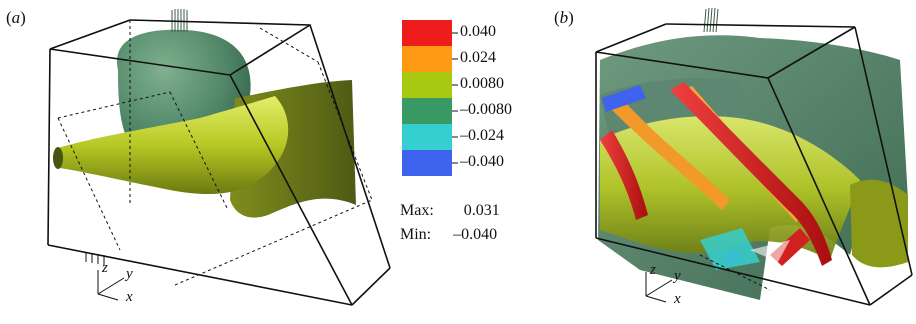 This screenshot has height=324, width=916. I want to click on panel-a-label: (a), so click(16, 17).